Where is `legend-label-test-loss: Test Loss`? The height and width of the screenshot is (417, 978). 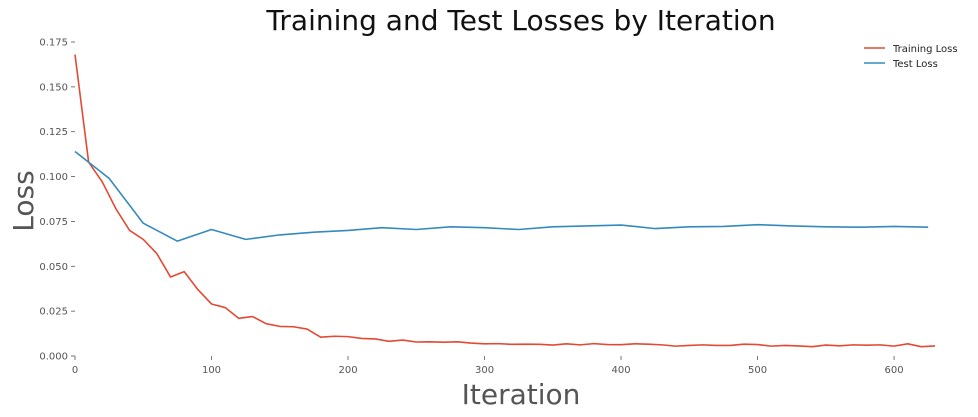
legend-label-test-loss: Test Loss is located at coordinates (915, 64).